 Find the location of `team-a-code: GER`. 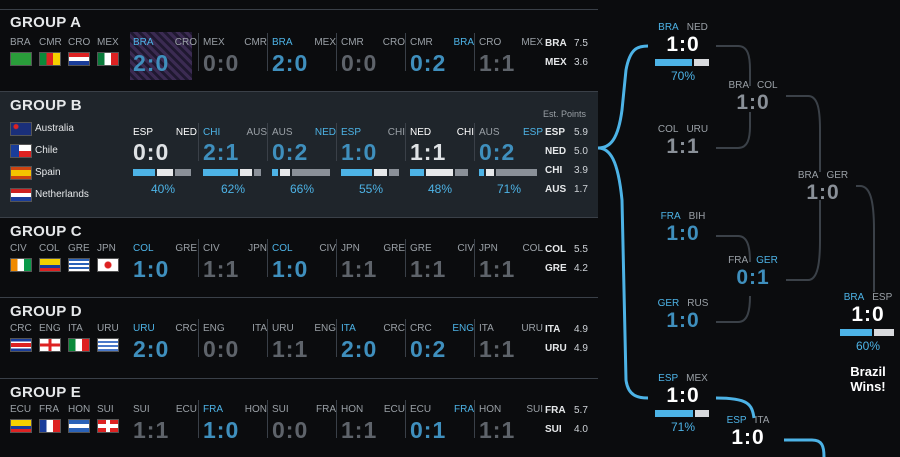

team-a-code: GER is located at coordinates (668, 303).